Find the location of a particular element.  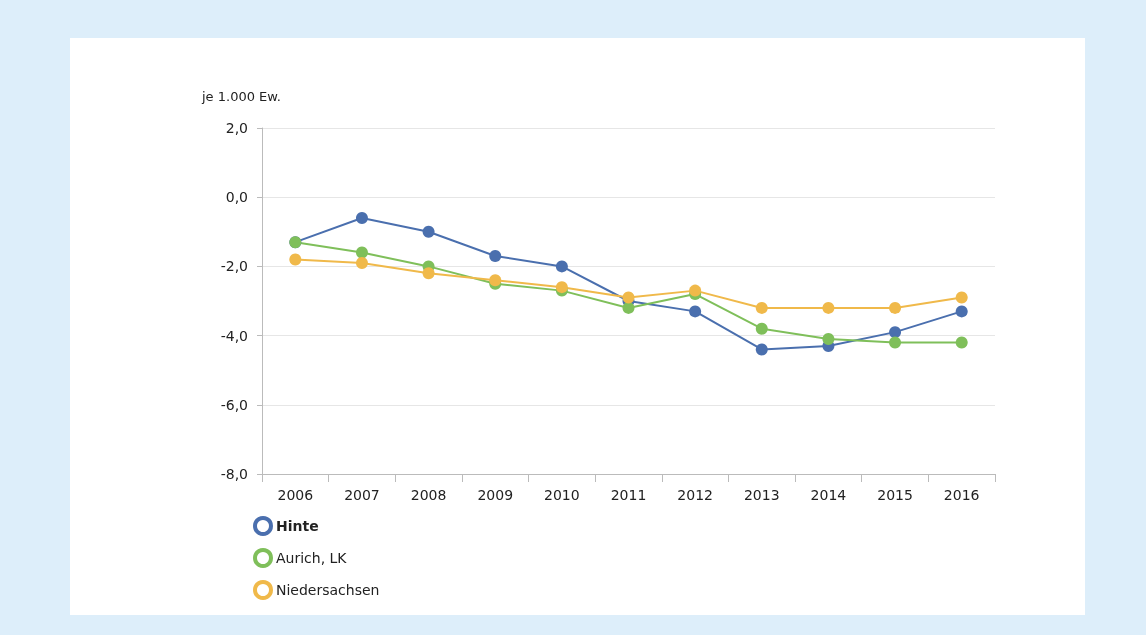

y-tick-label: 2,0 is located at coordinates (236, 128).